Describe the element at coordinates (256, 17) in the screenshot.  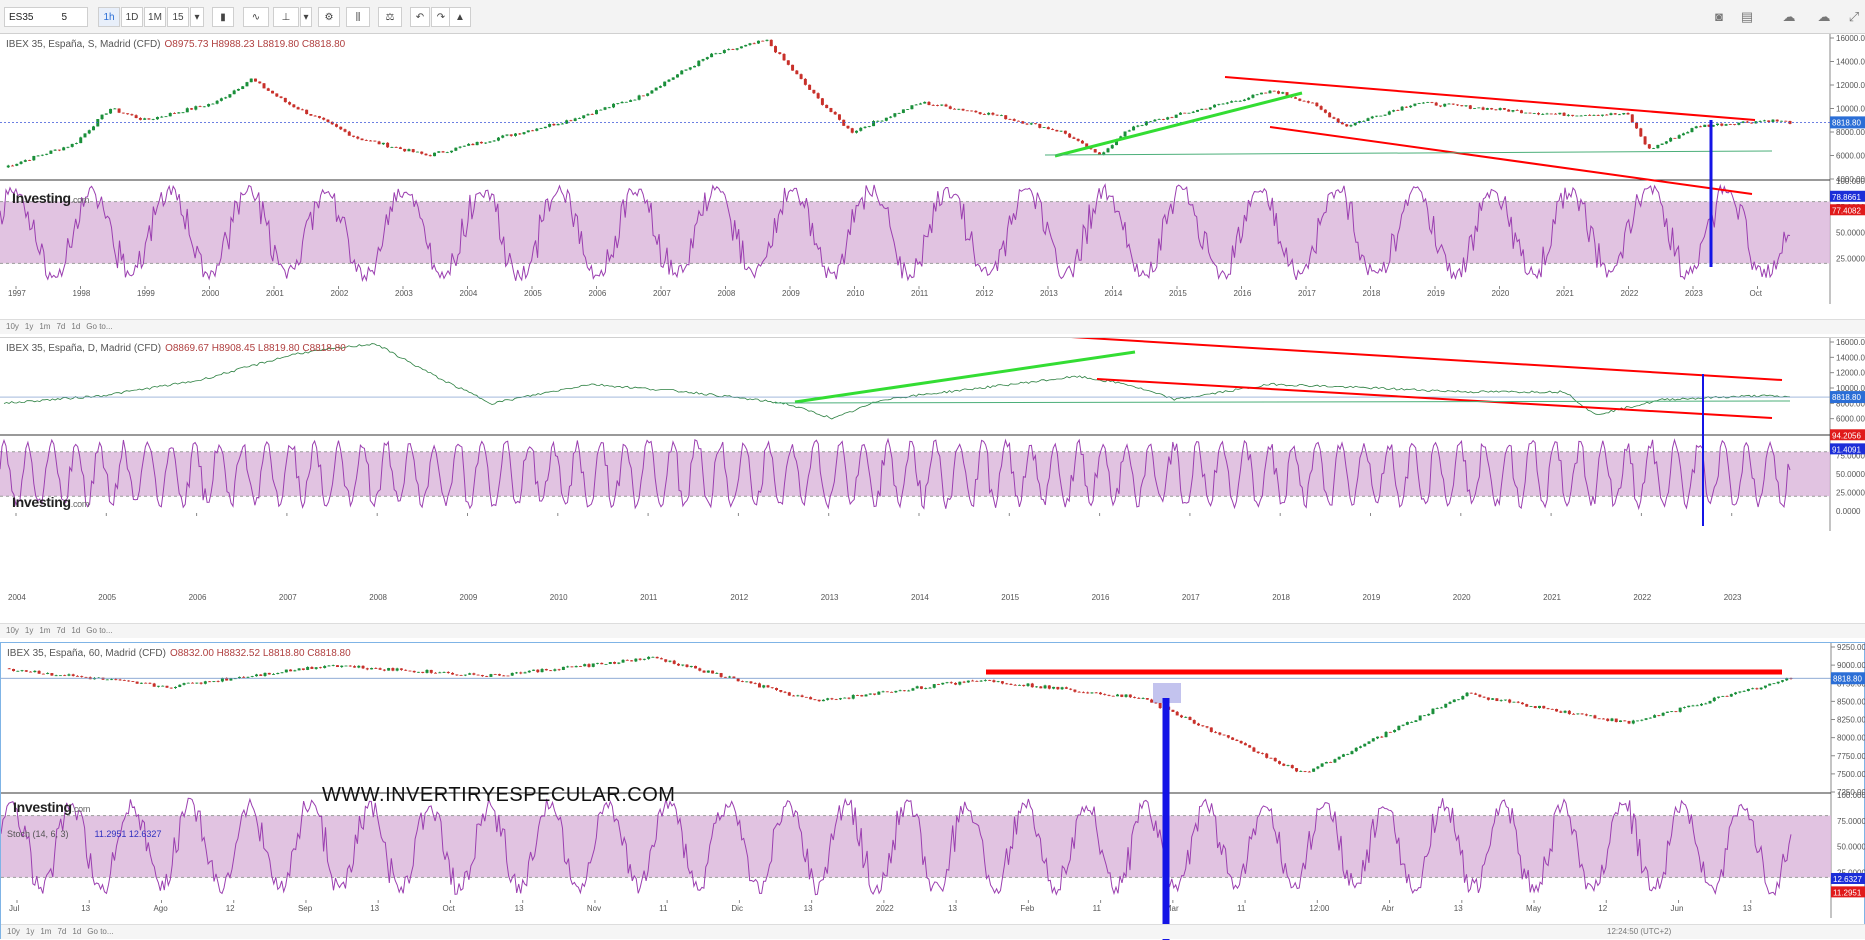
I see `indicators-icon: ∿` at that location.